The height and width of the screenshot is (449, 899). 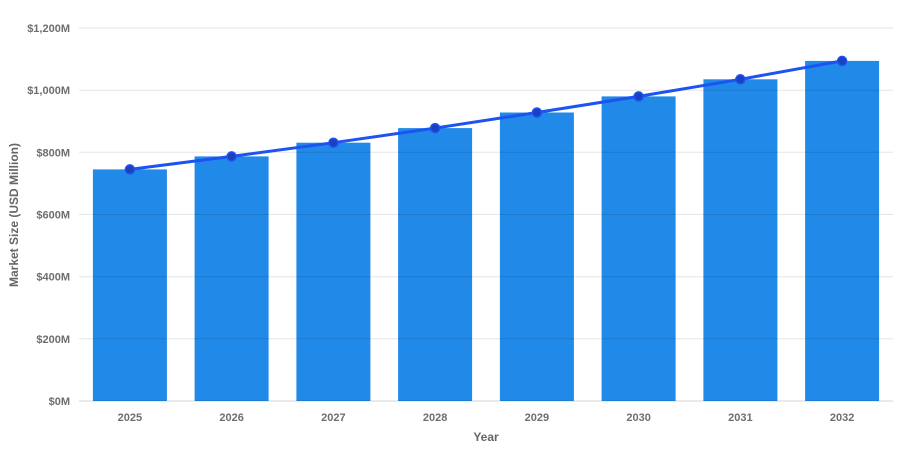 What do you see at coordinates (14, 215) in the screenshot?
I see `y-axis-title: Market Size (USD Million)` at bounding box center [14, 215].